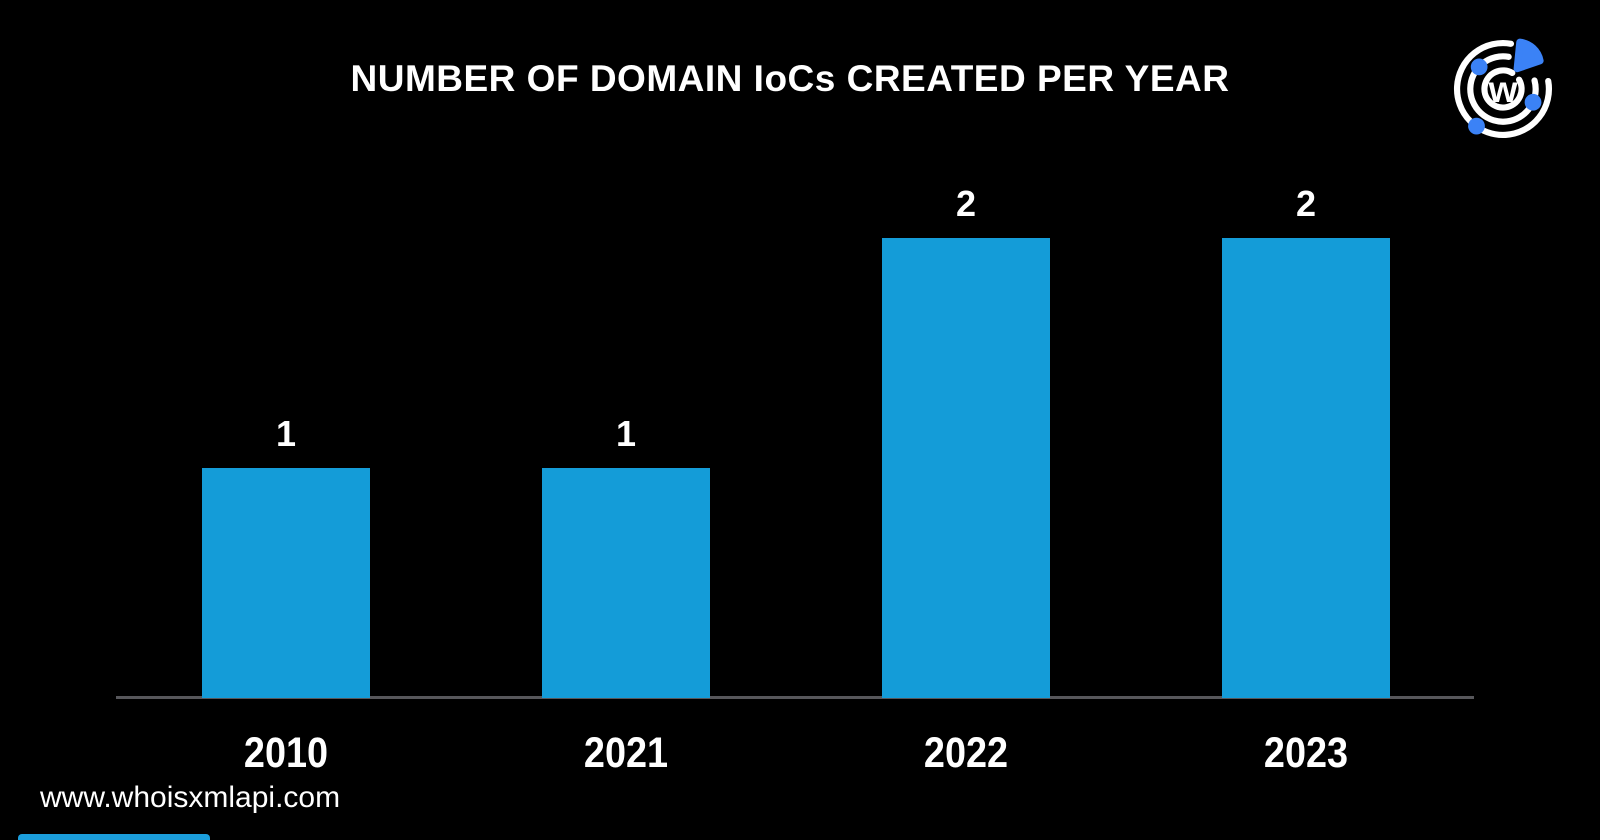 The height and width of the screenshot is (840, 1600). Describe the element at coordinates (1306, 753) in the screenshot. I see `x-tick-2023: 2023` at that location.